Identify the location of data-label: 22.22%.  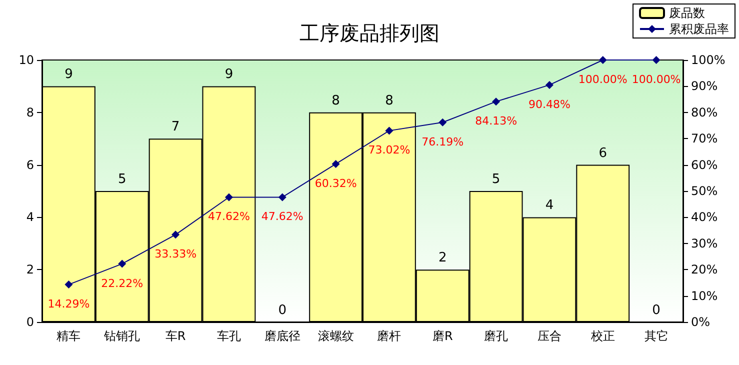
(122, 283).